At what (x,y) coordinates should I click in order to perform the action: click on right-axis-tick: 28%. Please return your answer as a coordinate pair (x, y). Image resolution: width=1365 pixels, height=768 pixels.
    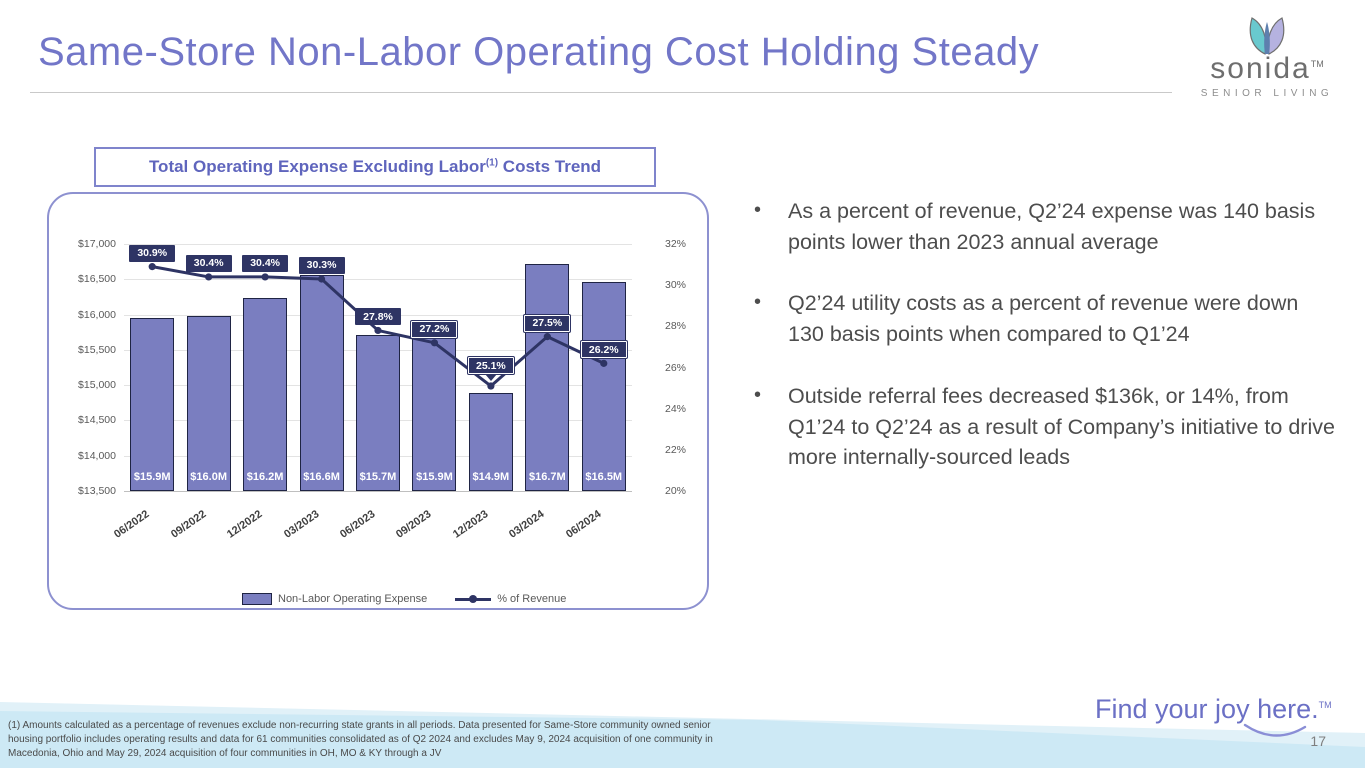
    Looking at the image, I should click on (676, 326).